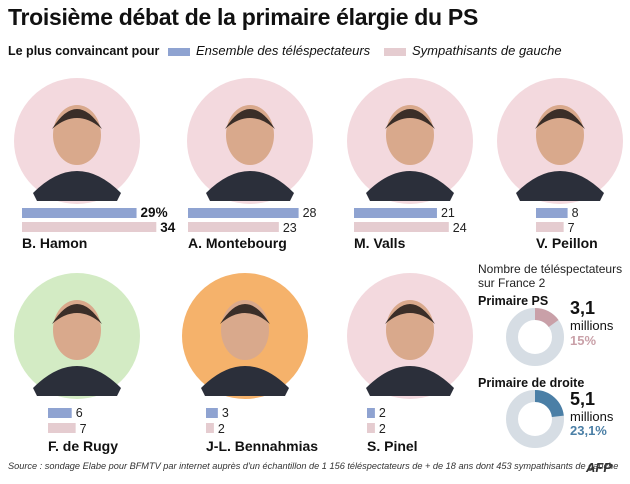  What do you see at coordinates (487, 50) in the screenshot?
I see `legend-label-left: Sympathisants de gauche` at bounding box center [487, 50].